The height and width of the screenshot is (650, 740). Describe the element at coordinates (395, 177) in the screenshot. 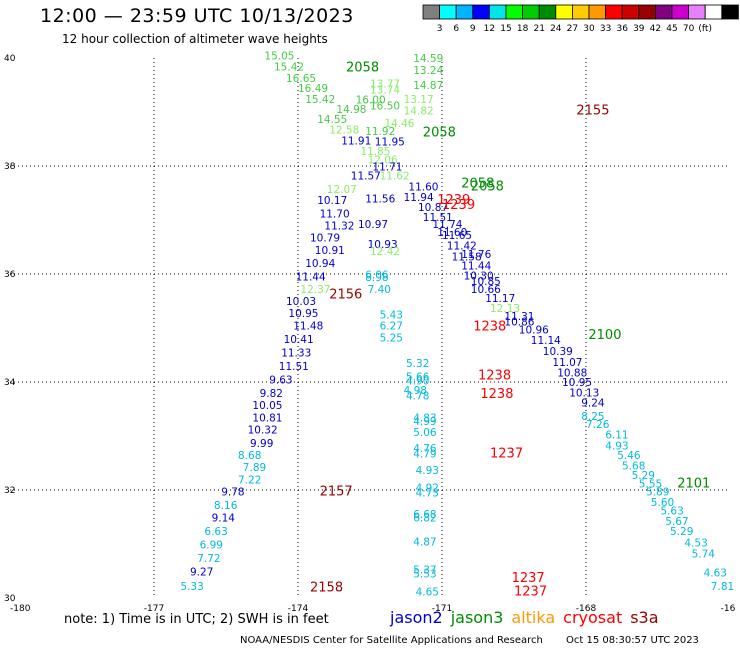

I see `wave-height-label: 11.62` at that location.